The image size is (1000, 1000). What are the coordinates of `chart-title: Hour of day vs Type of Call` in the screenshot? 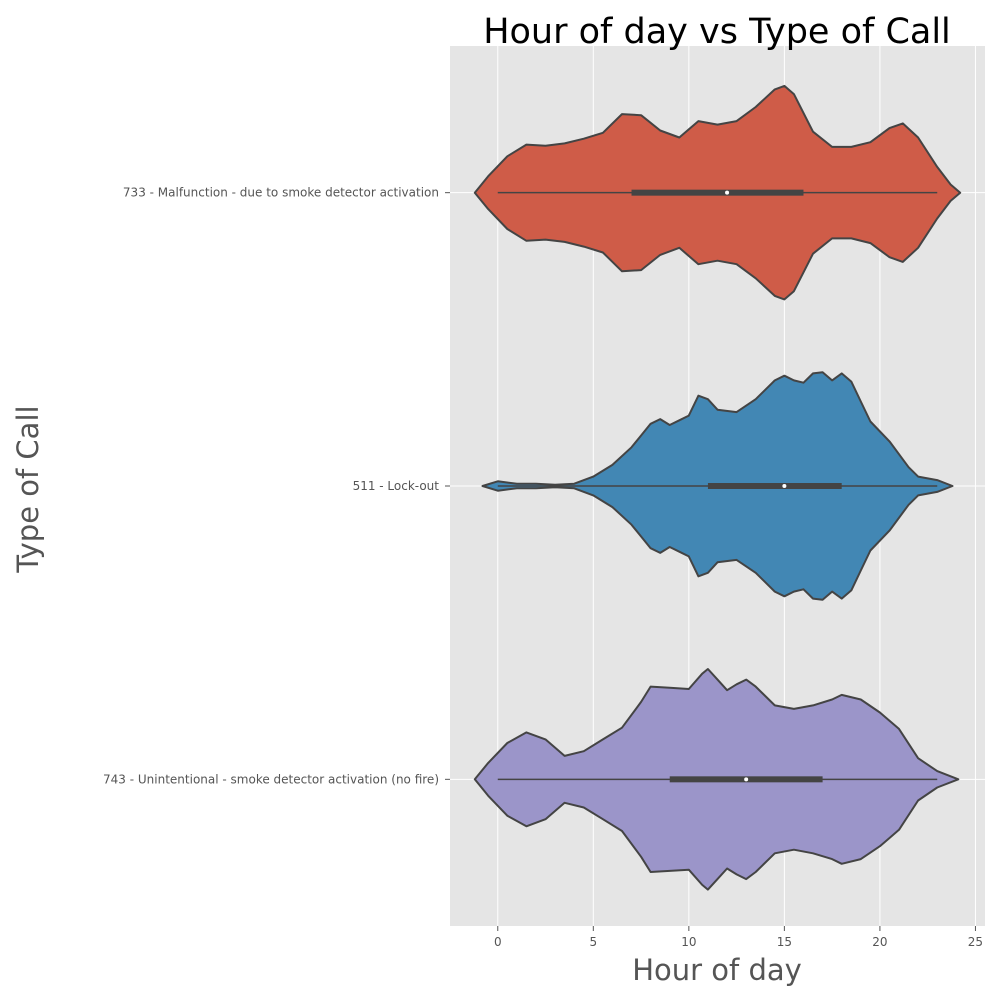 It's located at (717, 32).